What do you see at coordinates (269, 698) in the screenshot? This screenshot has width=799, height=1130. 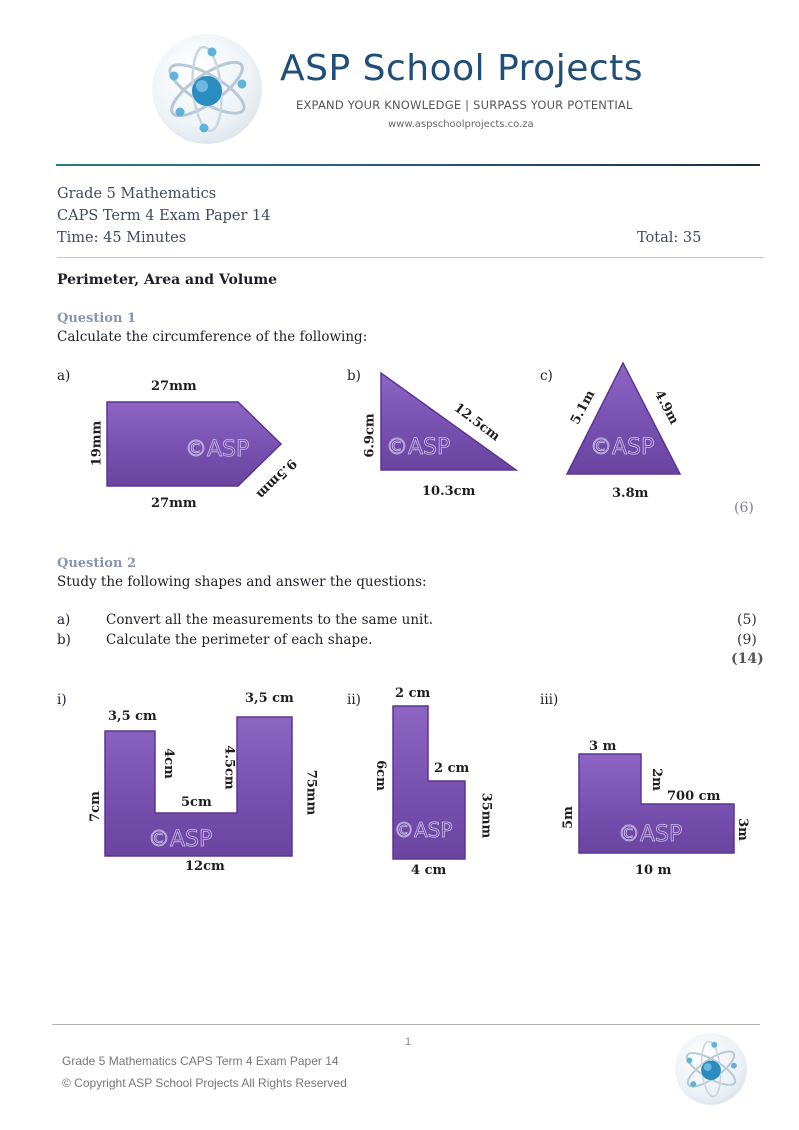 I see `q2-i-top-right-dim: 3,5 cm` at bounding box center [269, 698].